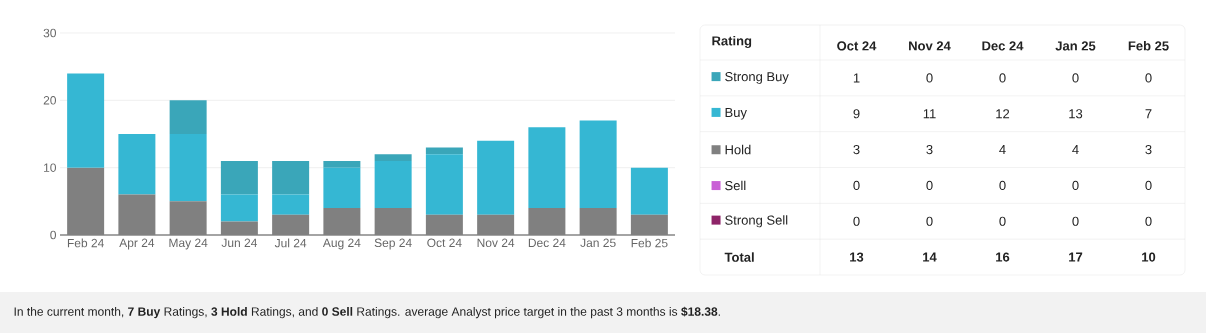 This screenshot has height=333, width=1206. Describe the element at coordinates (732, 42) in the screenshot. I see `y-axis-title: Rating` at that location.